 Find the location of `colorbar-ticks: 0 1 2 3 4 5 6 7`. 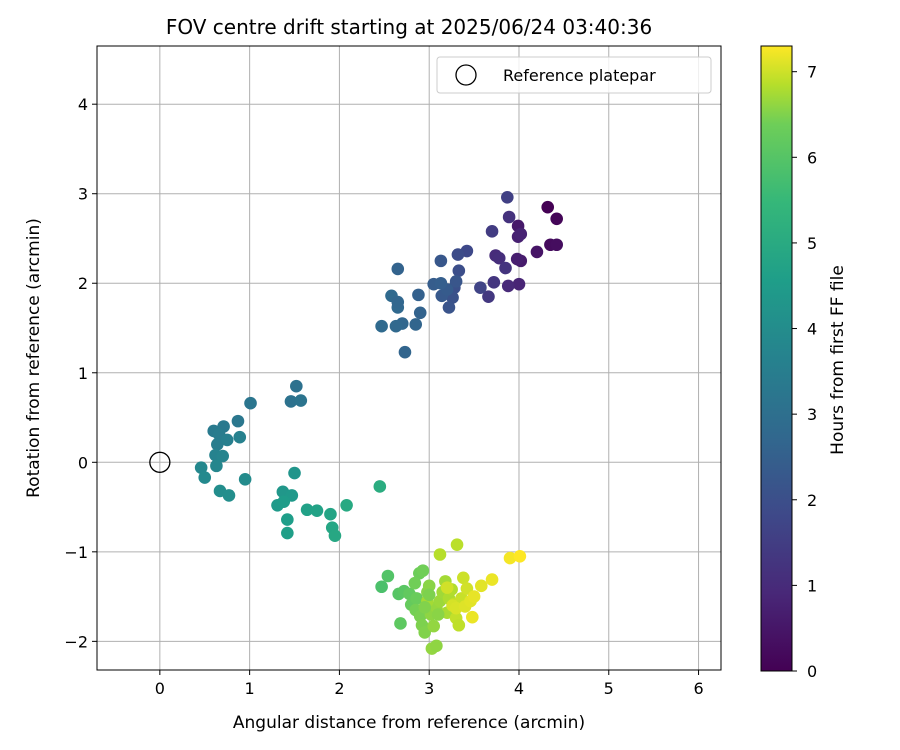

colorbar-ticks: 0 1 2 3 4 5 6 7 is located at coordinates (804, 372).